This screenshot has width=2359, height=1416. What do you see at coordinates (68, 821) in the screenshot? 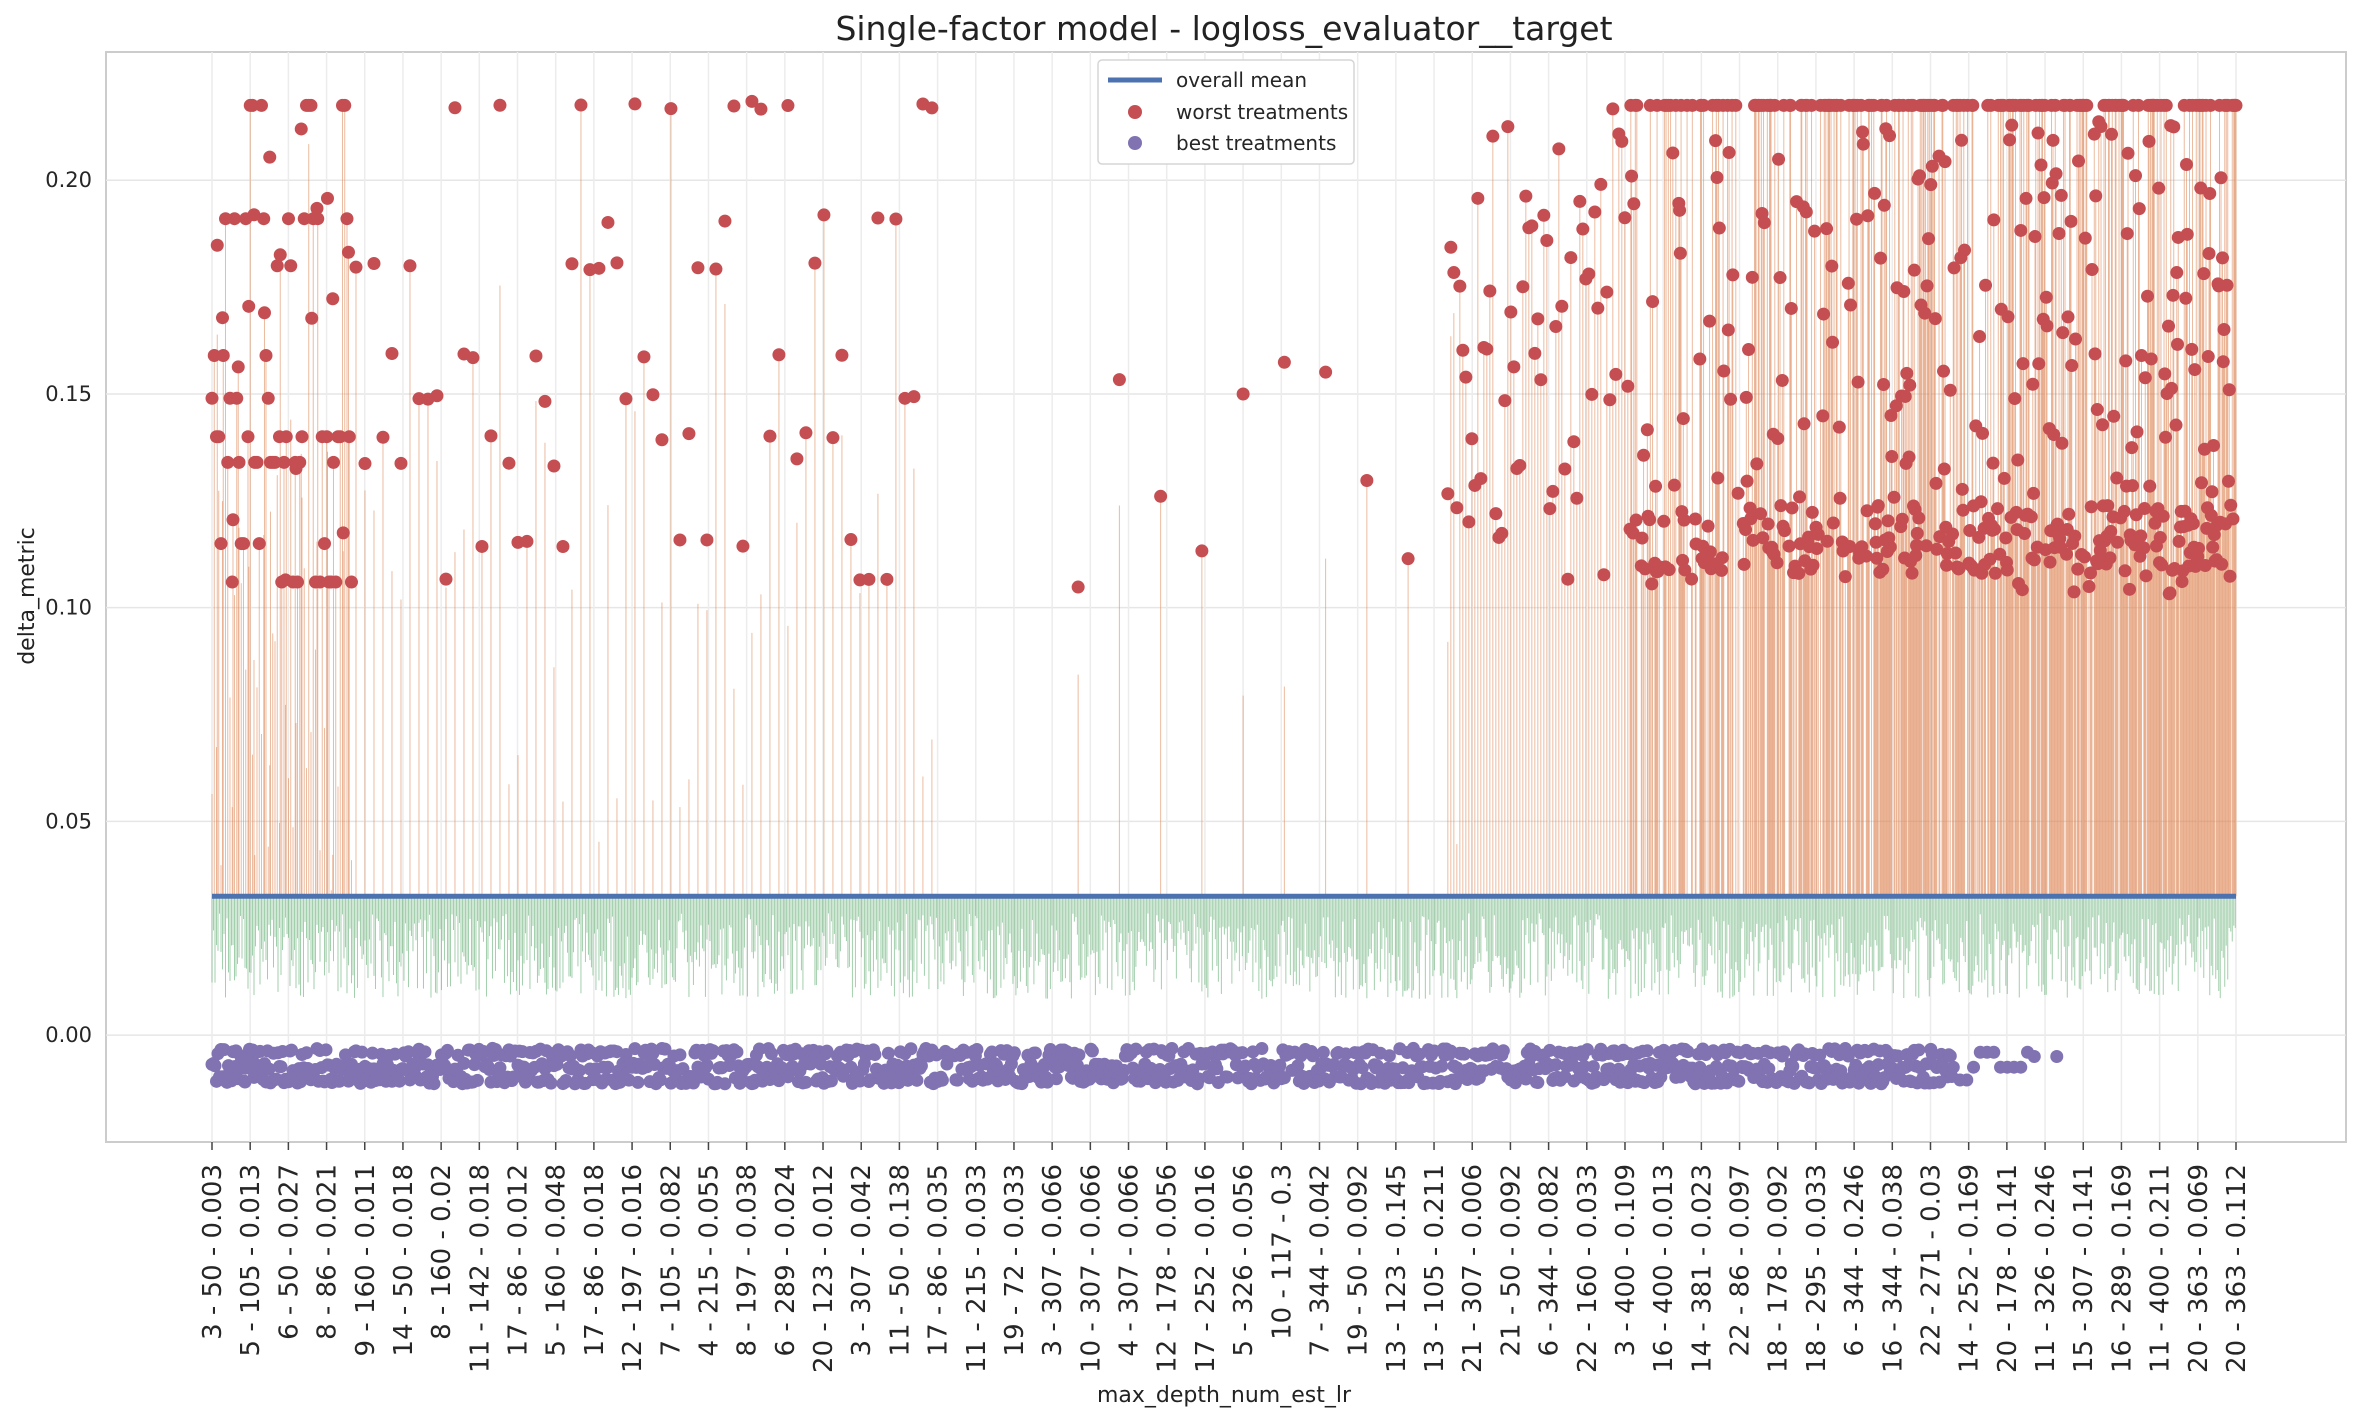
I see `y-tick-label: 0.05` at bounding box center [68, 821].